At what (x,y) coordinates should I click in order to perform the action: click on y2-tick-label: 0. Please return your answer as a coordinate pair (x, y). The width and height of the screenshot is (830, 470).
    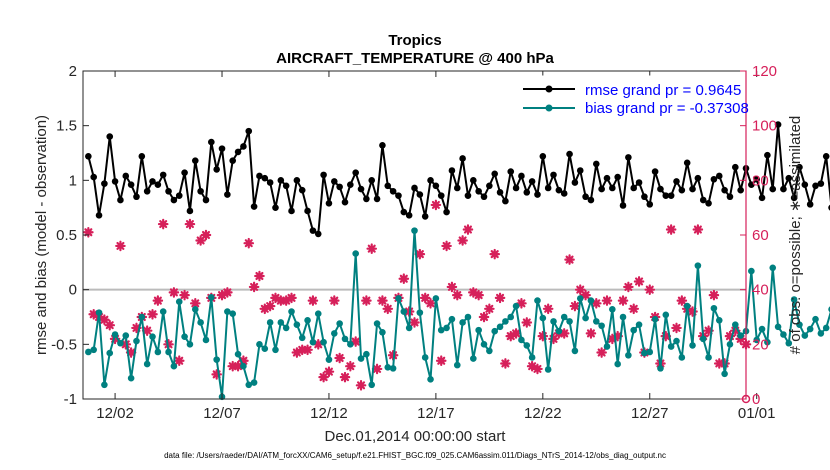
    Looking at the image, I should click on (756, 399).